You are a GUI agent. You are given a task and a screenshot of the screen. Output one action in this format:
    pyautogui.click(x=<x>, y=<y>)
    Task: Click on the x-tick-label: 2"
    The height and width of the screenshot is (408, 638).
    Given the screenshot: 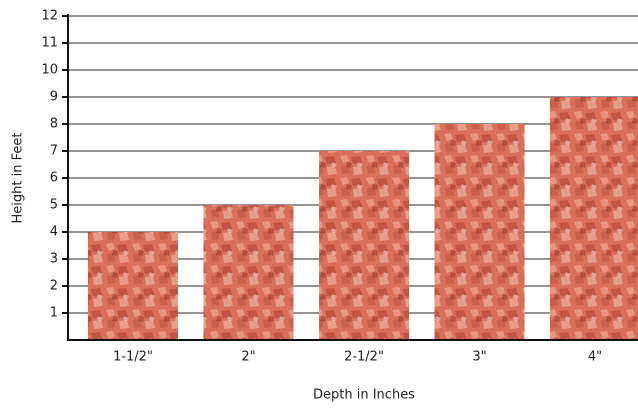 What is the action you would take?
    pyautogui.click(x=248, y=357)
    